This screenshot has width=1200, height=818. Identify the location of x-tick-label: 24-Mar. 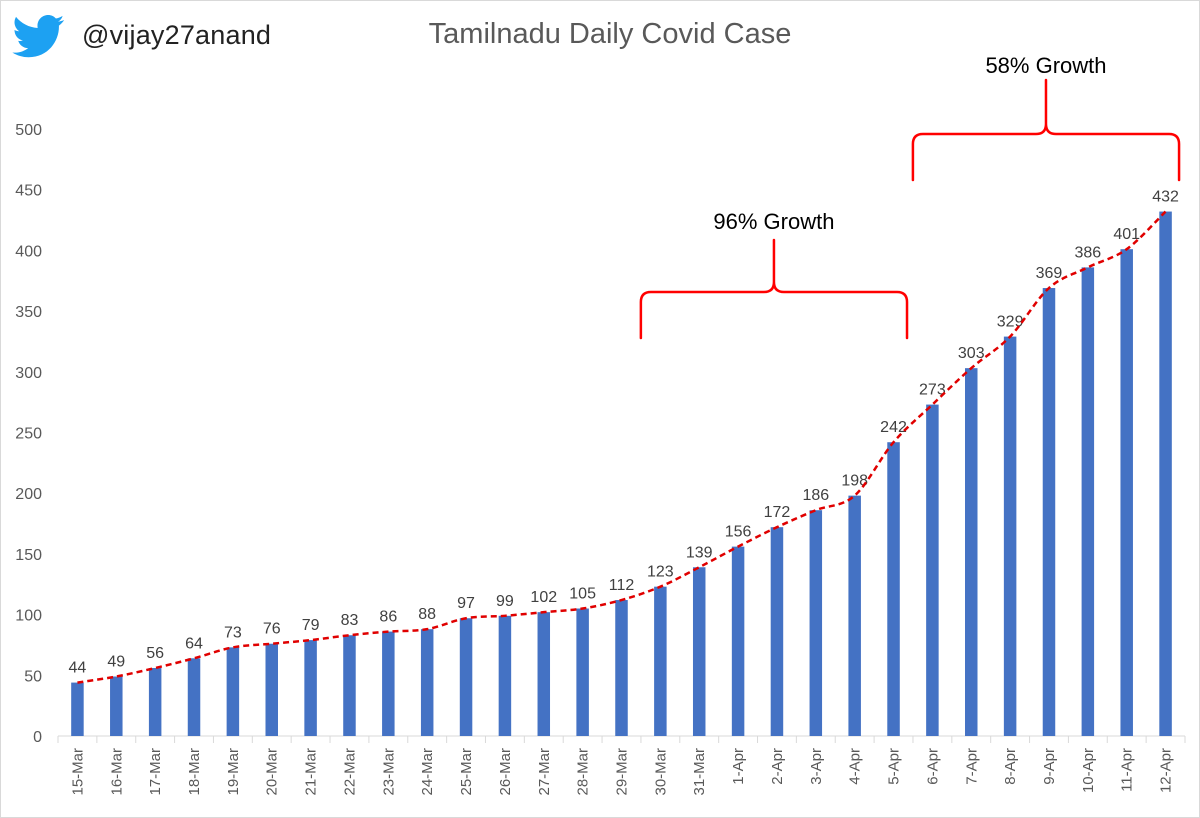
(427, 772).